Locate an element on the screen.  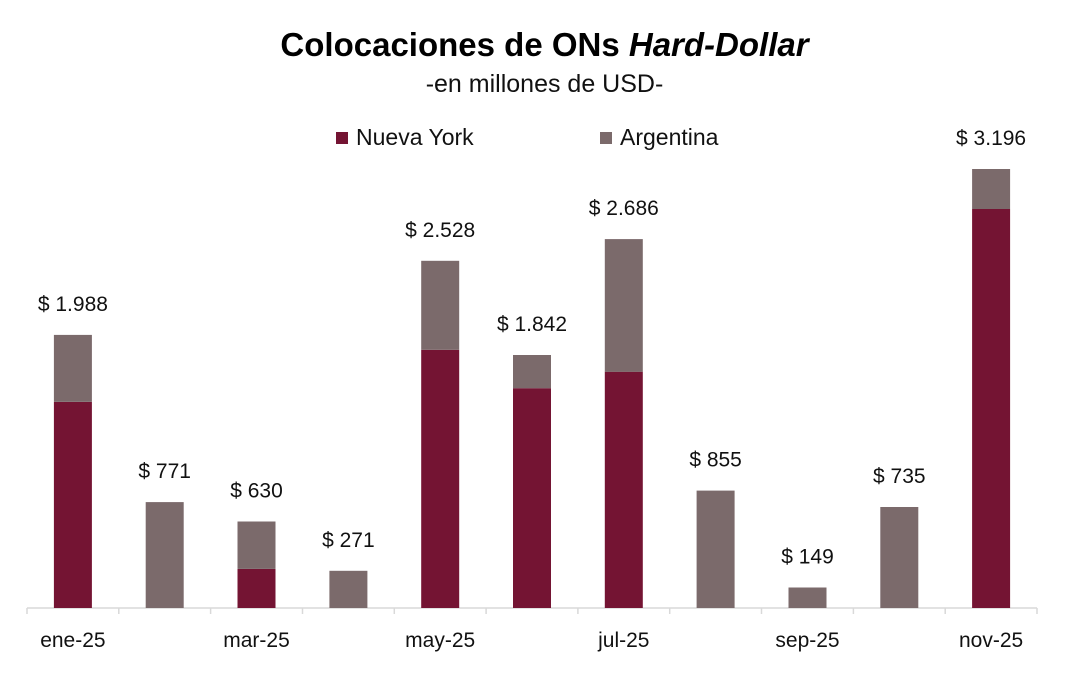
legend-label-argentina: Argentina is located at coordinates (669, 137).